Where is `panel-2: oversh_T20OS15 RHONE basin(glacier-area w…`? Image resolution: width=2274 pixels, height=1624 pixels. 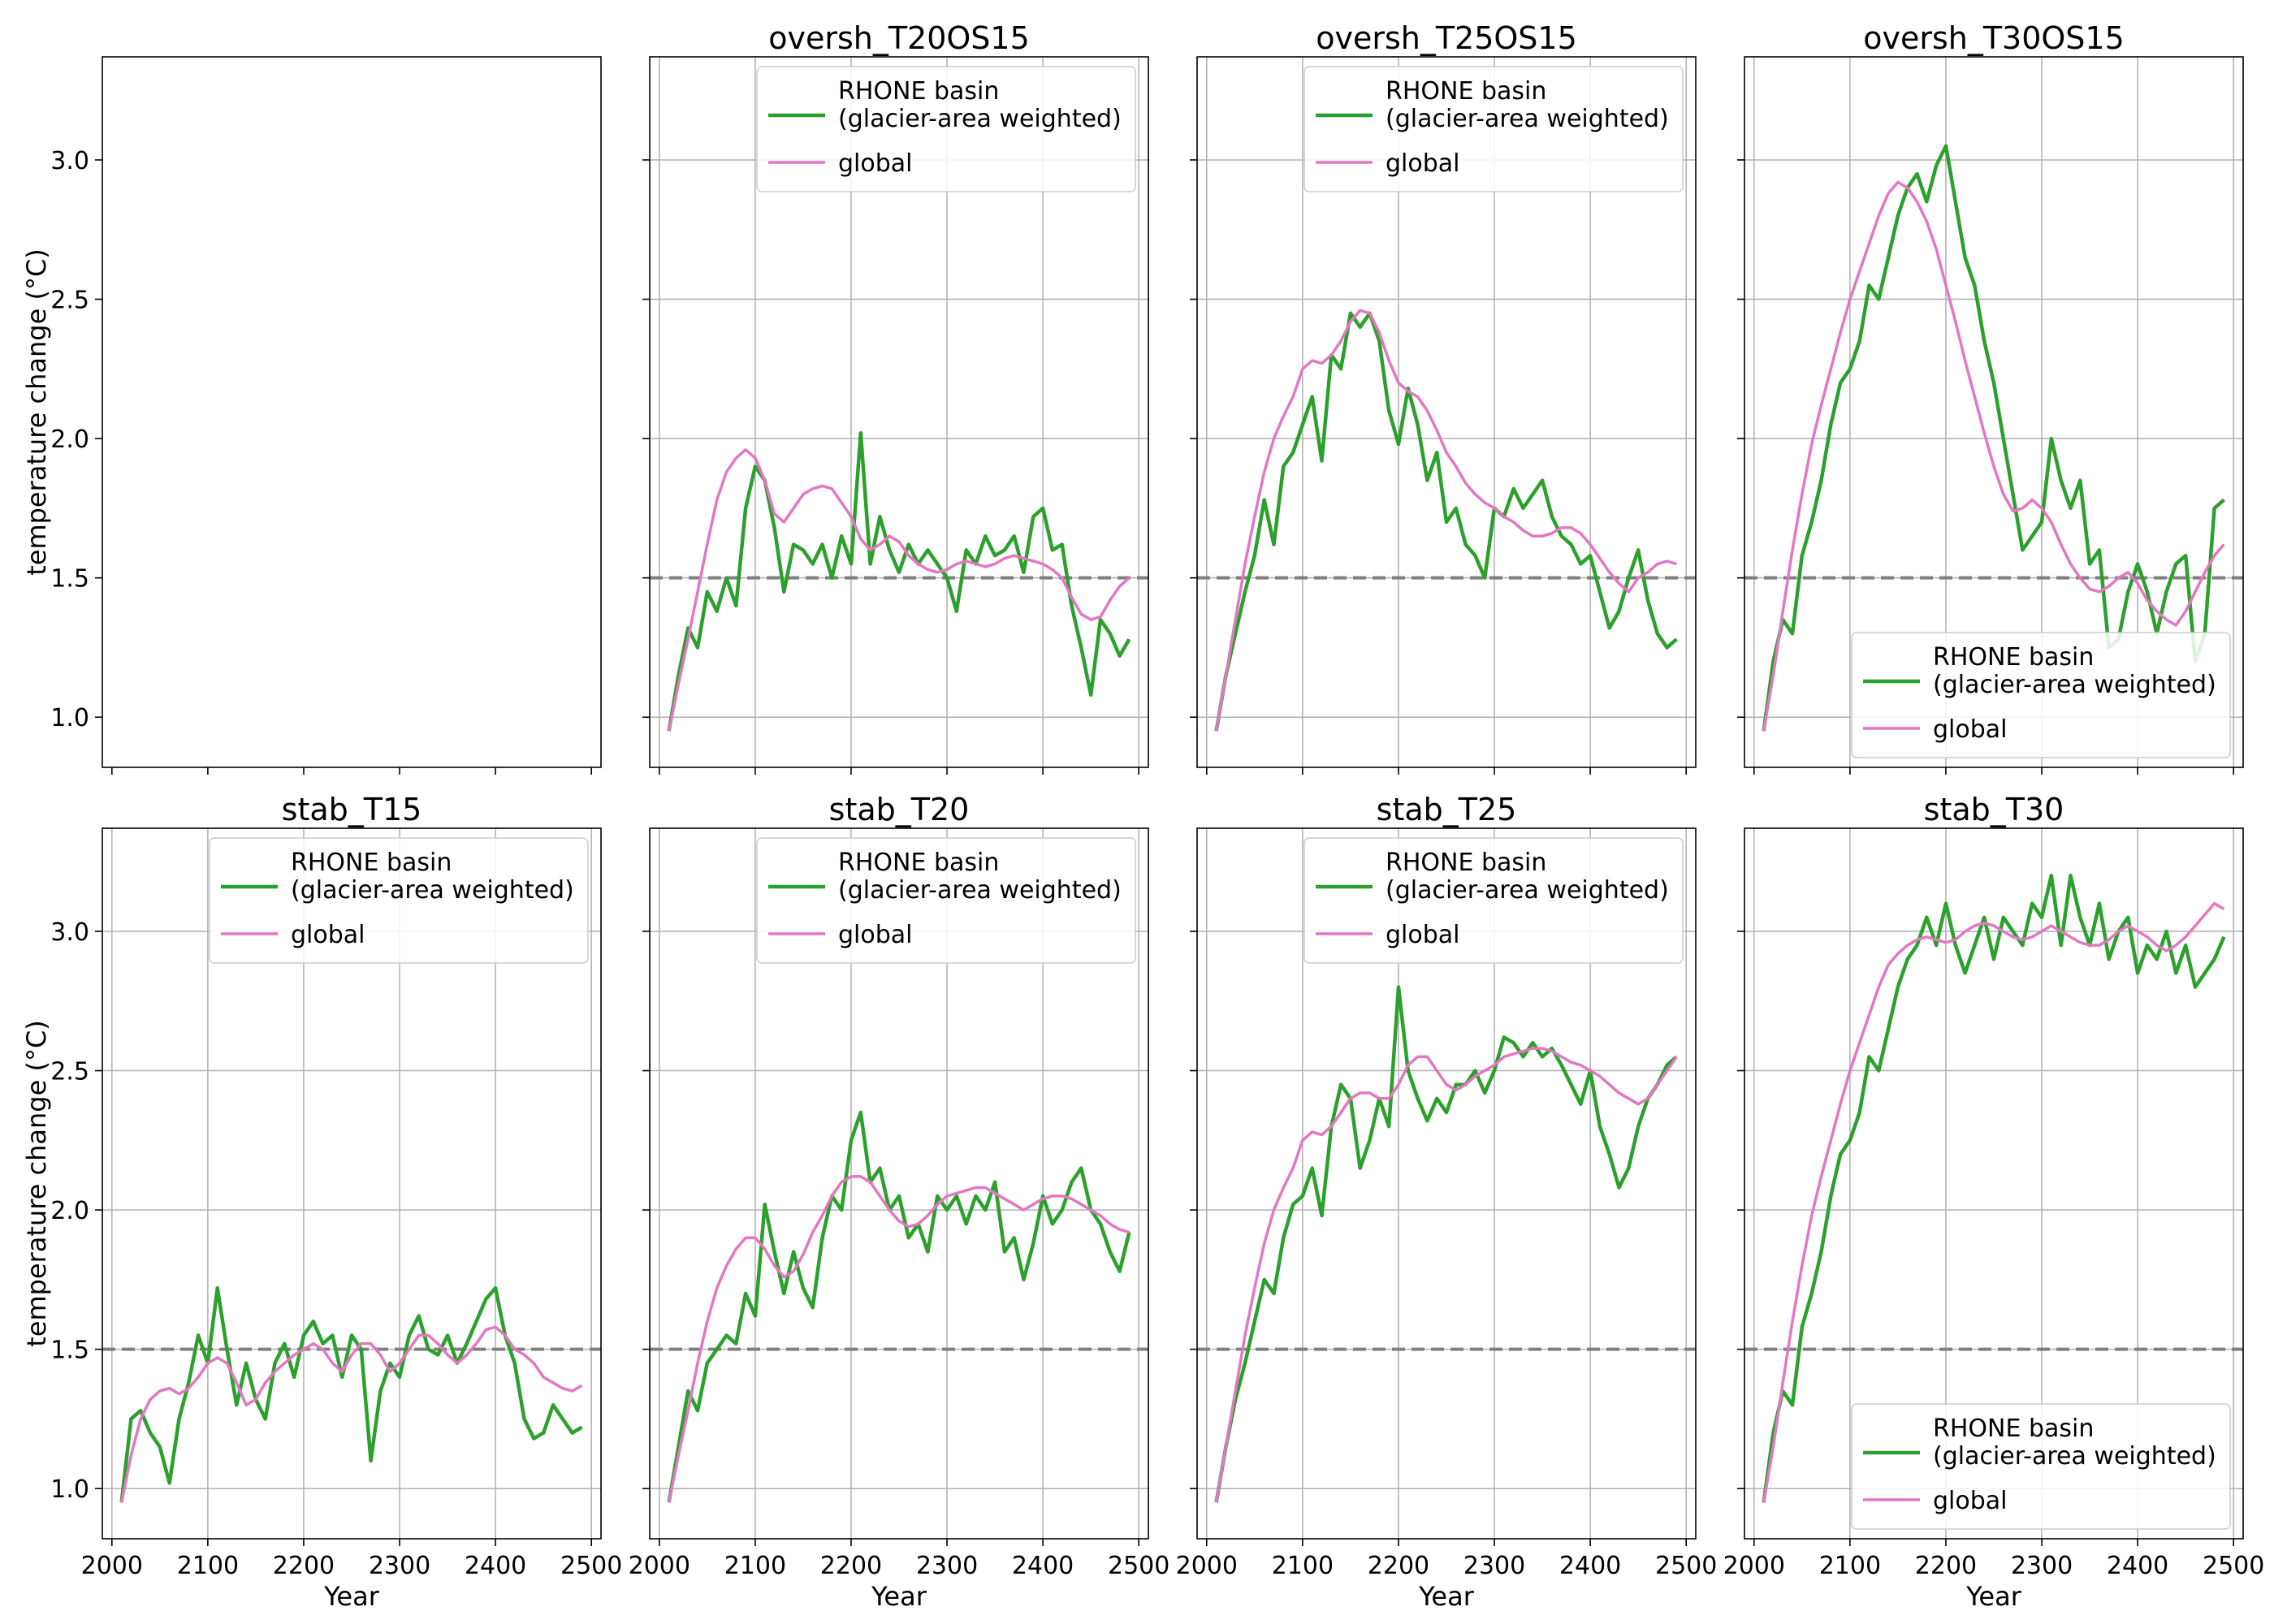
panel-2: oversh_T20OS15 RHONE basin(glacier-area w… is located at coordinates (895, 398).